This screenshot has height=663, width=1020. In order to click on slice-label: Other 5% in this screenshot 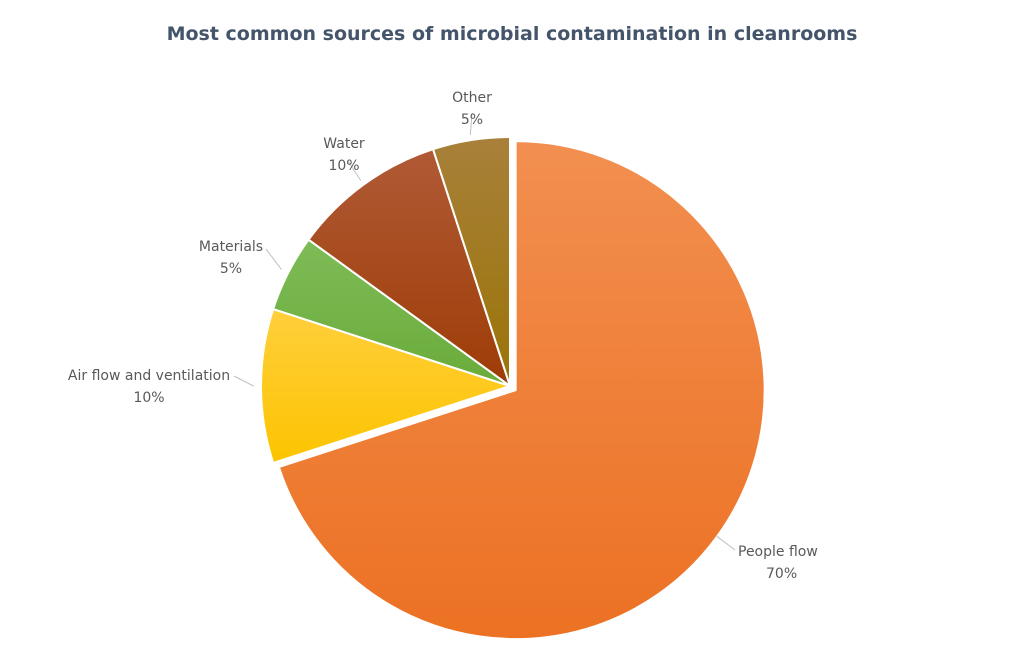, I will do `click(472, 109)`.